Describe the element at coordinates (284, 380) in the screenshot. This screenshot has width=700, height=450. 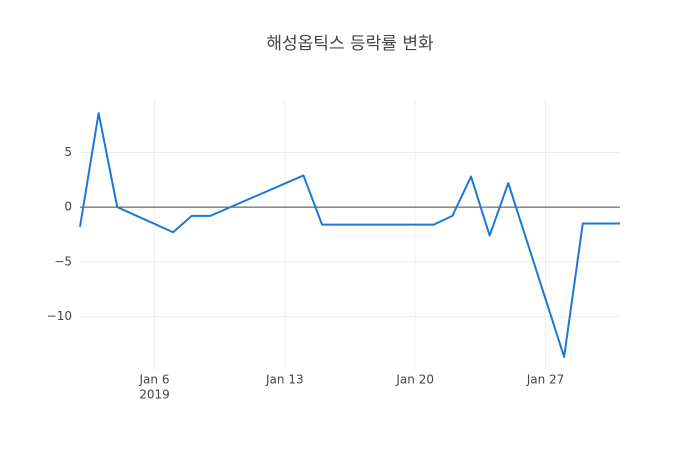
I see `x-tick-label: Jan 13` at that location.